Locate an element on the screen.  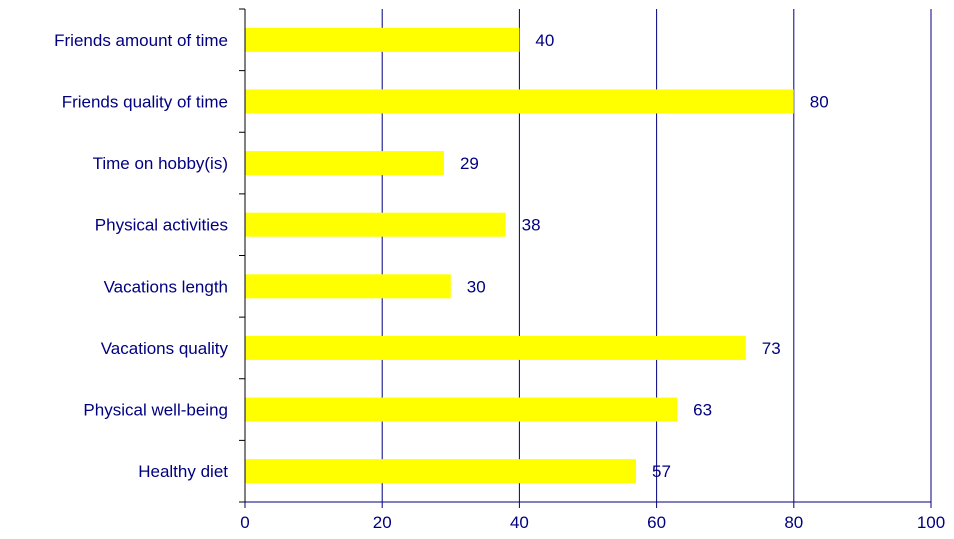
x-tick-label-80: 80 is located at coordinates (793, 522).